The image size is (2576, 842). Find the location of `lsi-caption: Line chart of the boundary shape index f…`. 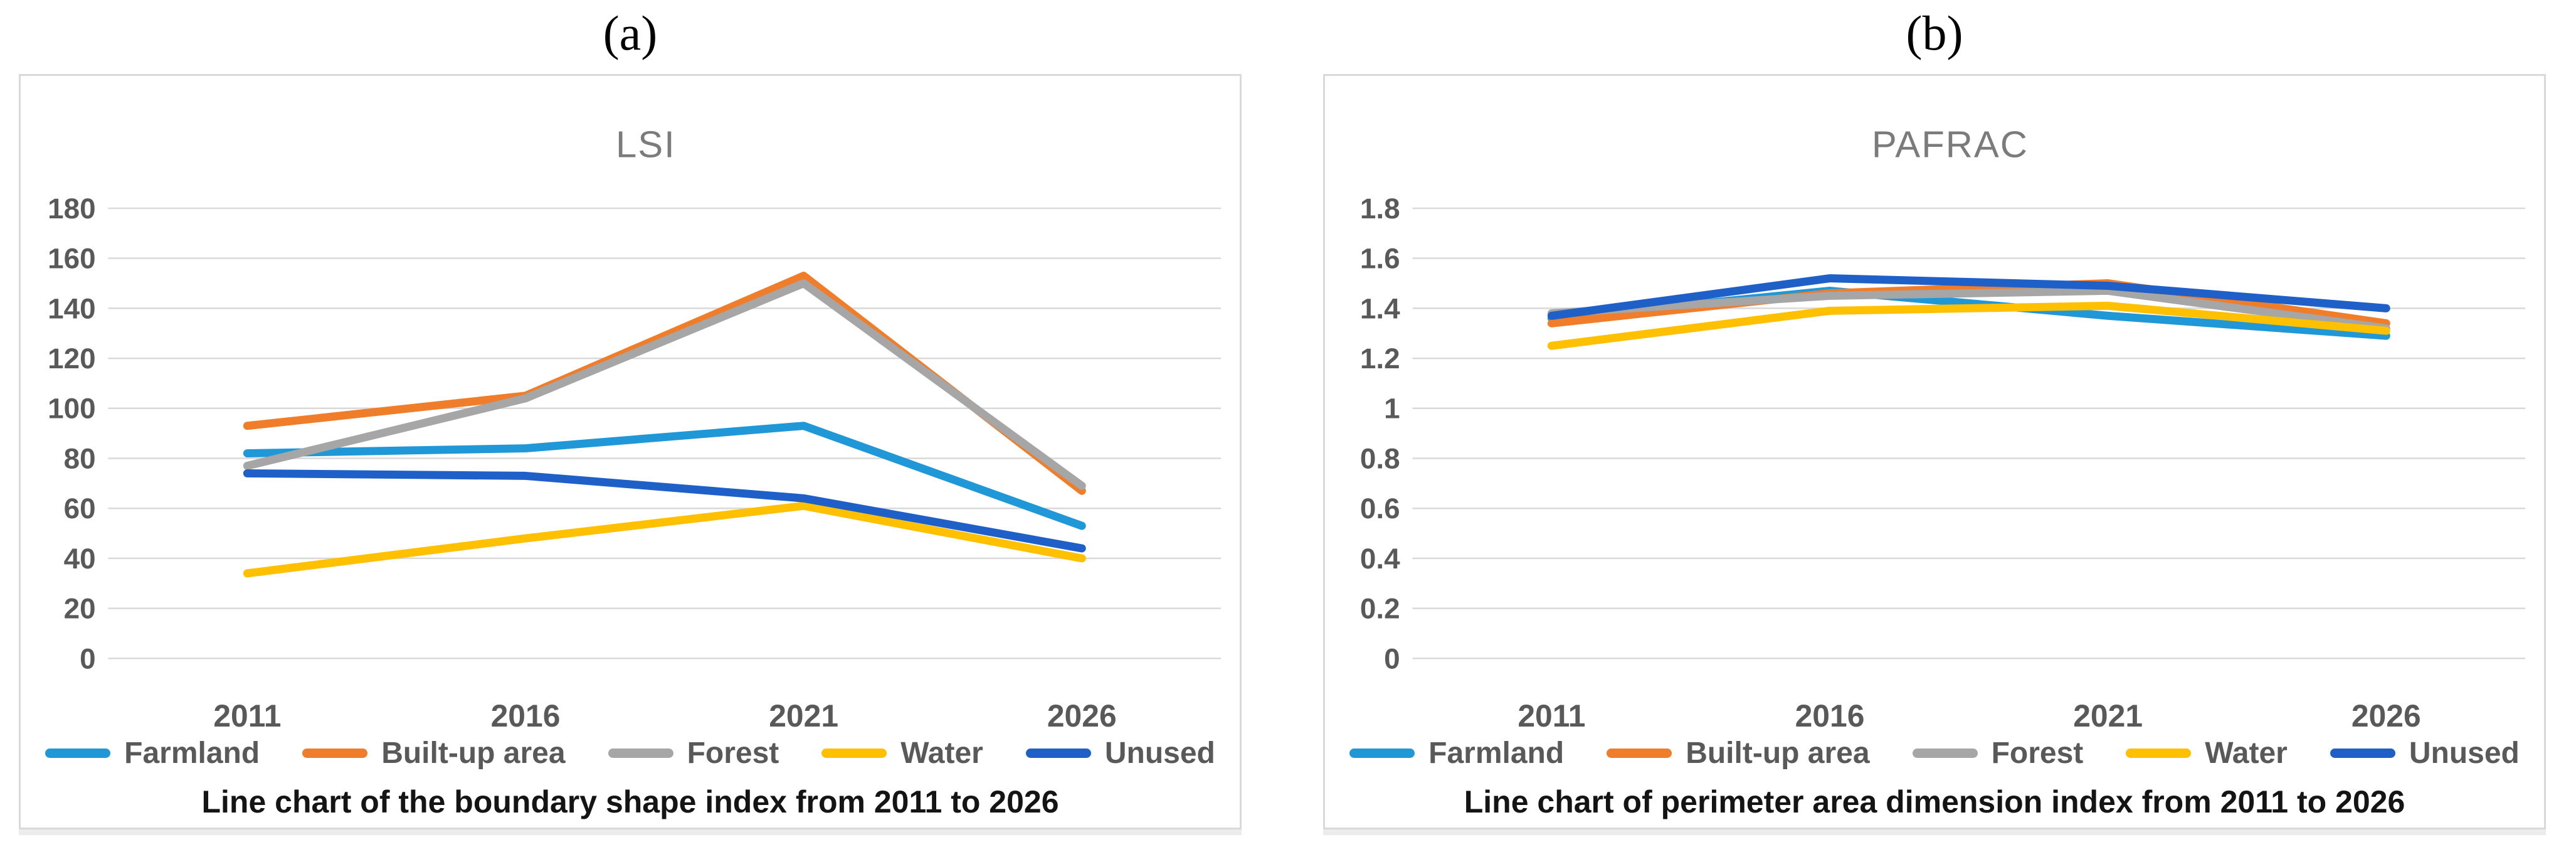

lsi-caption: Line chart of the boundary shape index f… is located at coordinates (630, 802).